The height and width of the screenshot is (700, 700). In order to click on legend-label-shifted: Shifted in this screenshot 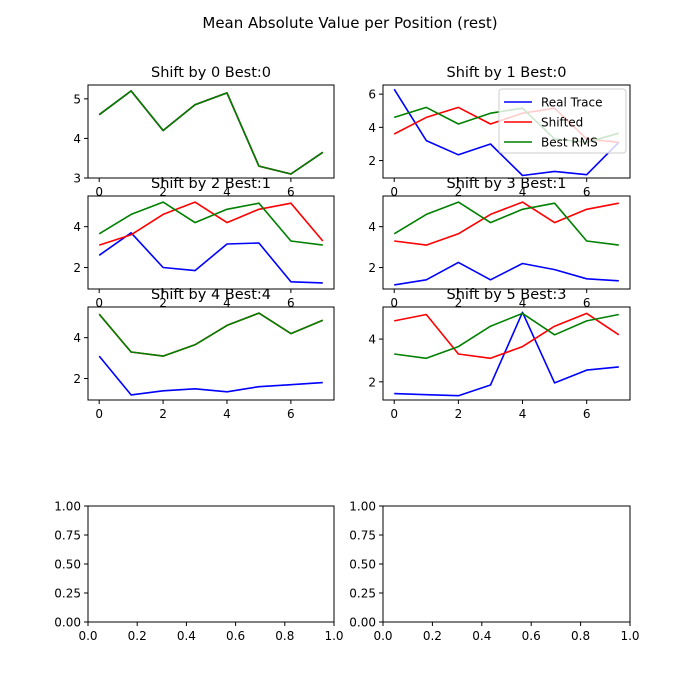, I will do `click(562, 123)`.